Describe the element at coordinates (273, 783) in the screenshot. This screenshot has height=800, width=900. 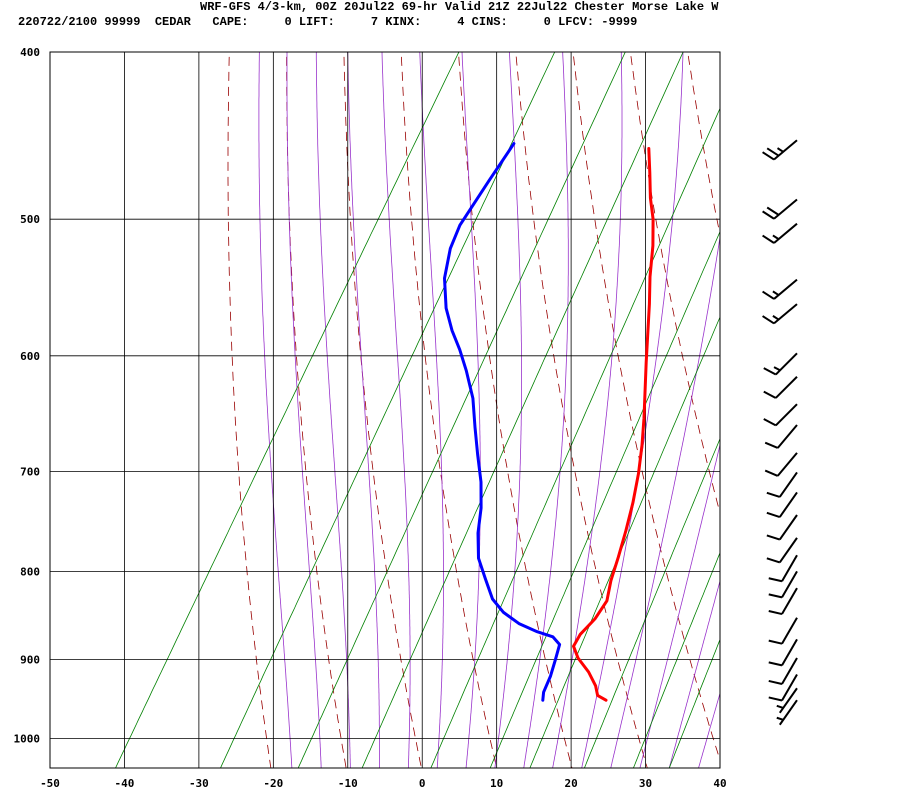
I see `x-tick-label: -20` at that location.